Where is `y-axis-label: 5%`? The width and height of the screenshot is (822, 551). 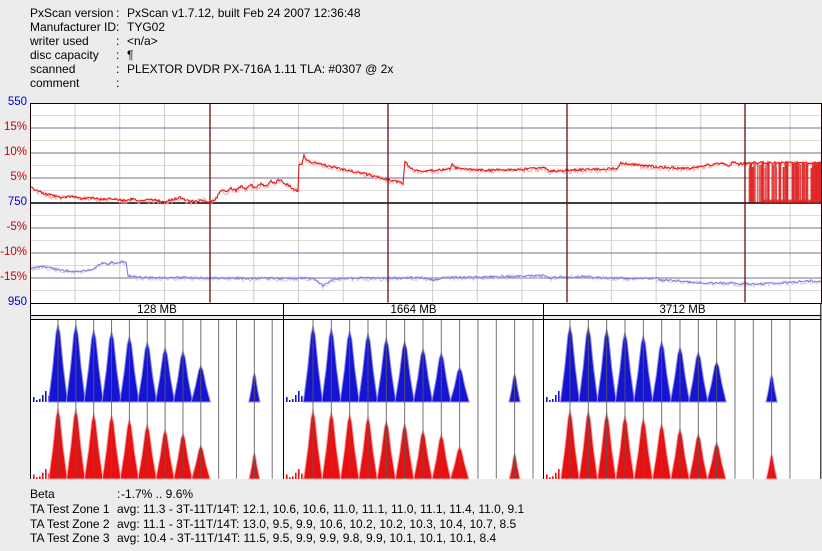 y-axis-label: 5% is located at coordinates (18, 177).